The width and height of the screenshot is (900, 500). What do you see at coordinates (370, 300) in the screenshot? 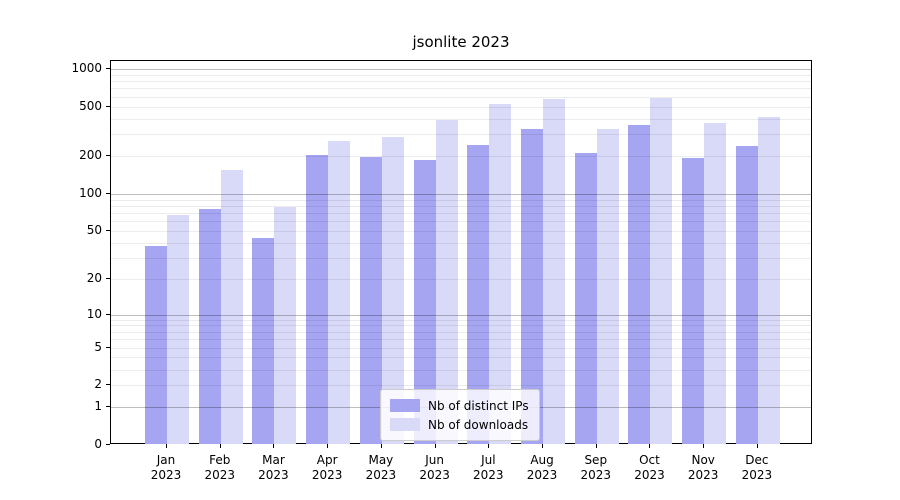
I see `bar-ips-may` at bounding box center [370, 300].